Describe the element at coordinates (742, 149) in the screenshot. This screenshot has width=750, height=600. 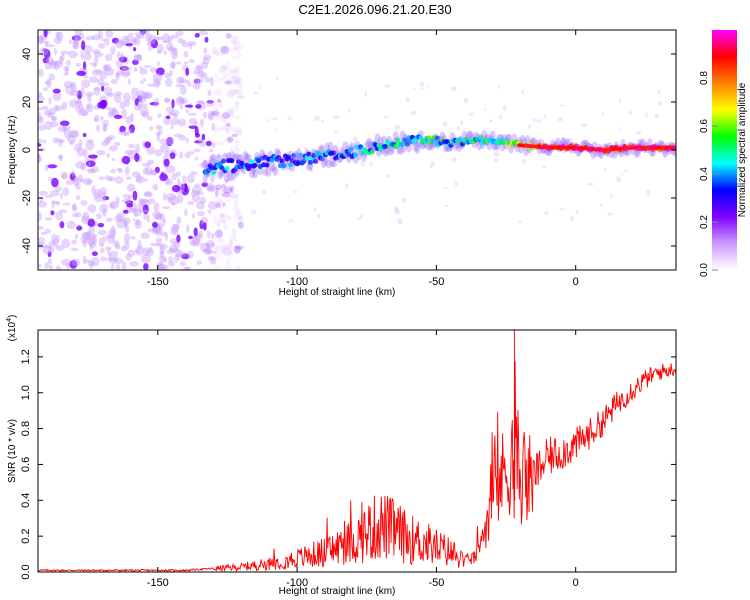
I see `colorbar-label: Normalized spectral amplitude` at that location.